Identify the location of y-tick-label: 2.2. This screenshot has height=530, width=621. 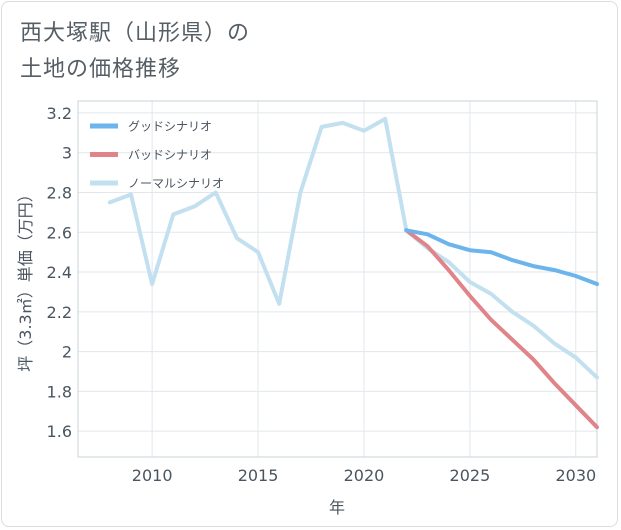
(59, 312).